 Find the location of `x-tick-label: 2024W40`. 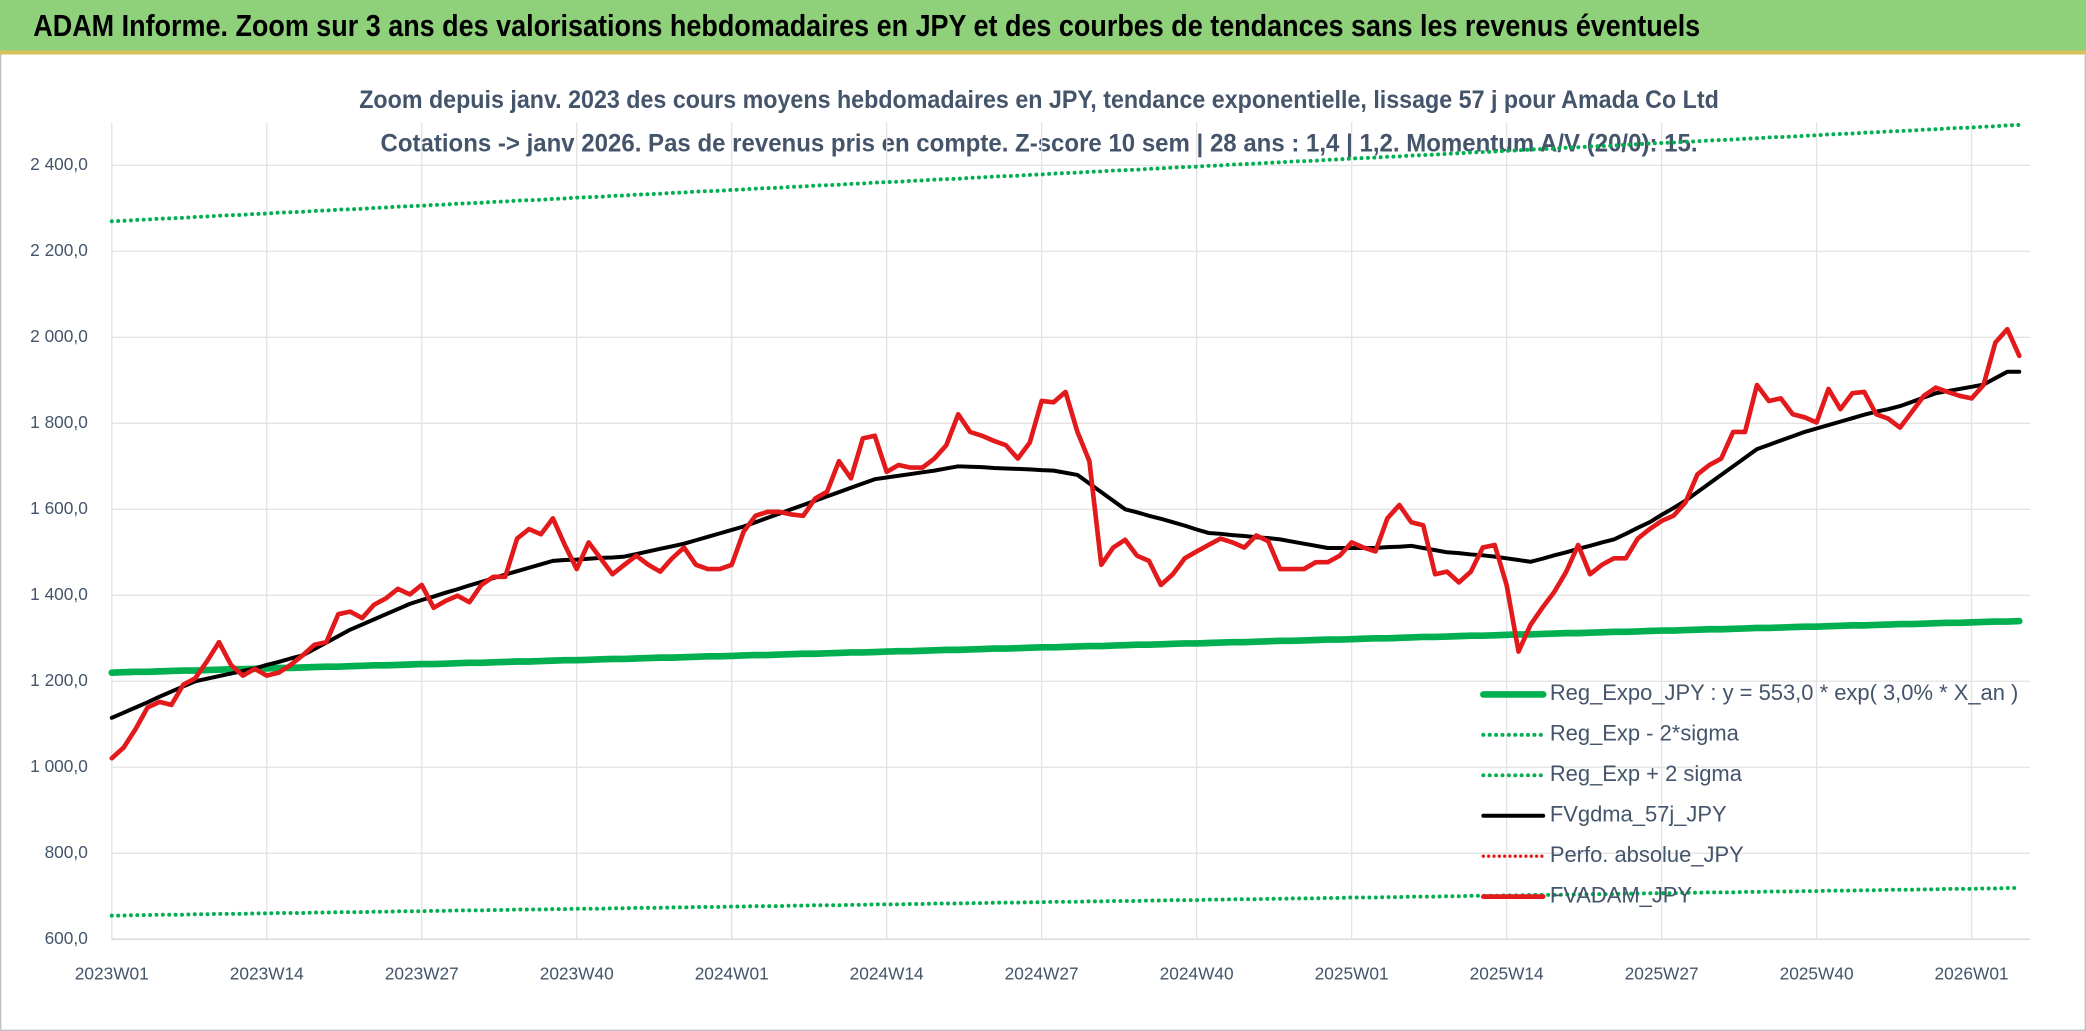

x-tick-label: 2024W40 is located at coordinates (1197, 974).